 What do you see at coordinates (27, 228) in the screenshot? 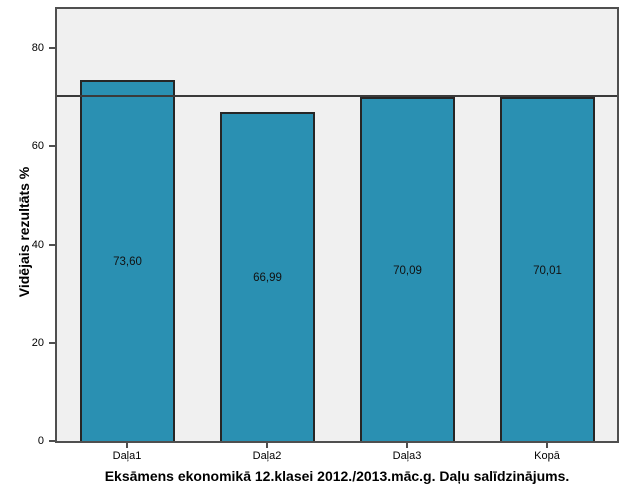
I see `y-axis: 0 20 40 60 80` at bounding box center [27, 228].